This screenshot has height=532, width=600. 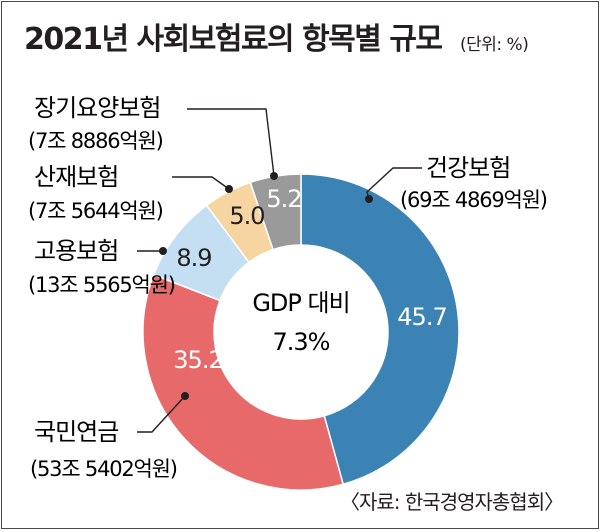 I want to click on center-line-1: GDP 대비, so click(x=300, y=303).